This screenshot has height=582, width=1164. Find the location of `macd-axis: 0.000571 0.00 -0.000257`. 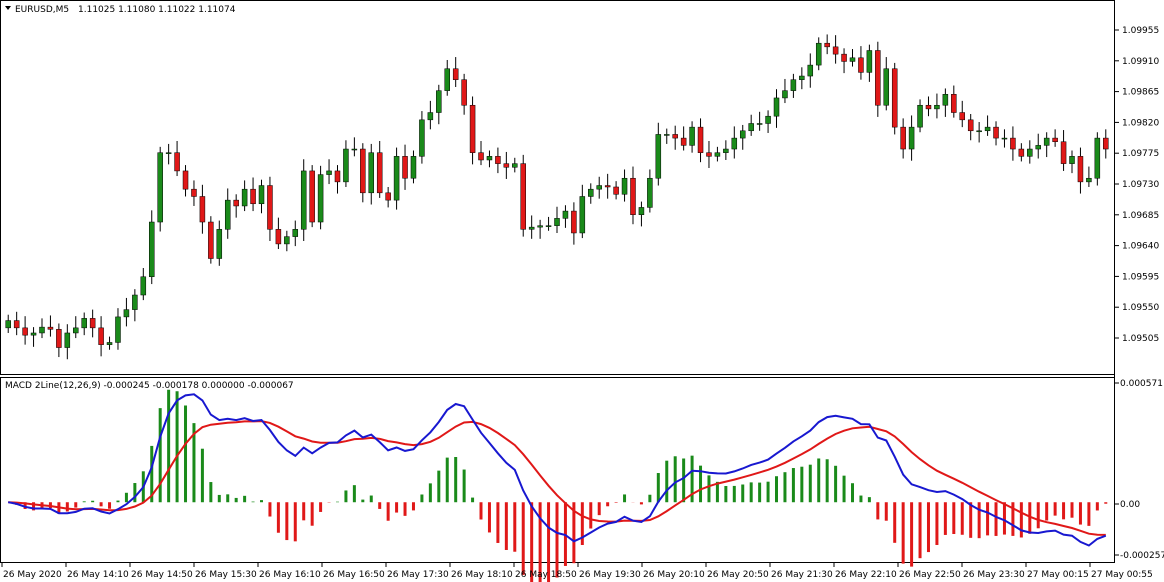

macd-axis: 0.000571 0.00 -0.000257 is located at coordinates (1139, 470).